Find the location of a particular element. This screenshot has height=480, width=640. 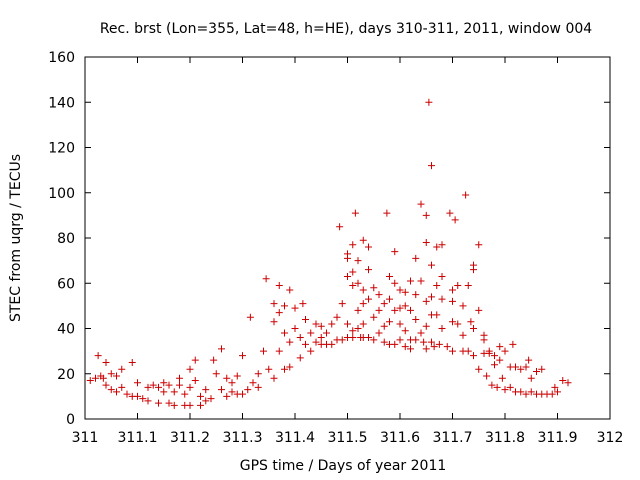

y-tick-label: 140 is located at coordinates (61, 103).